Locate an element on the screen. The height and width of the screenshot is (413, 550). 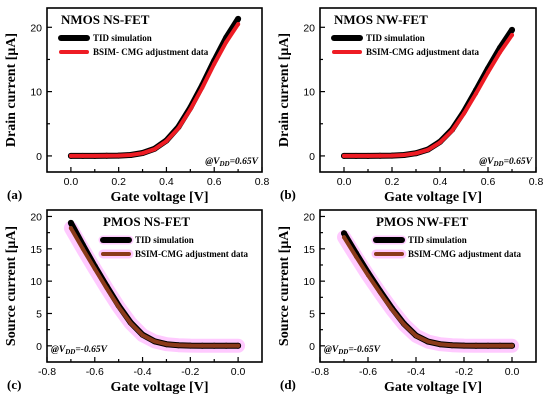
vdd-annotation: @VDD=-0.65V is located at coordinates (352, 350).